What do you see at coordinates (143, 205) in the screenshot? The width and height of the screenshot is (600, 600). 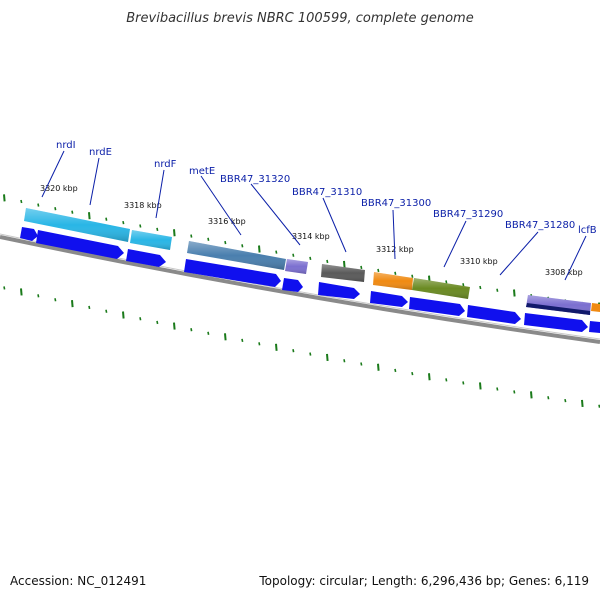 I see `kbp-label: 3318 kbp` at bounding box center [143, 205].